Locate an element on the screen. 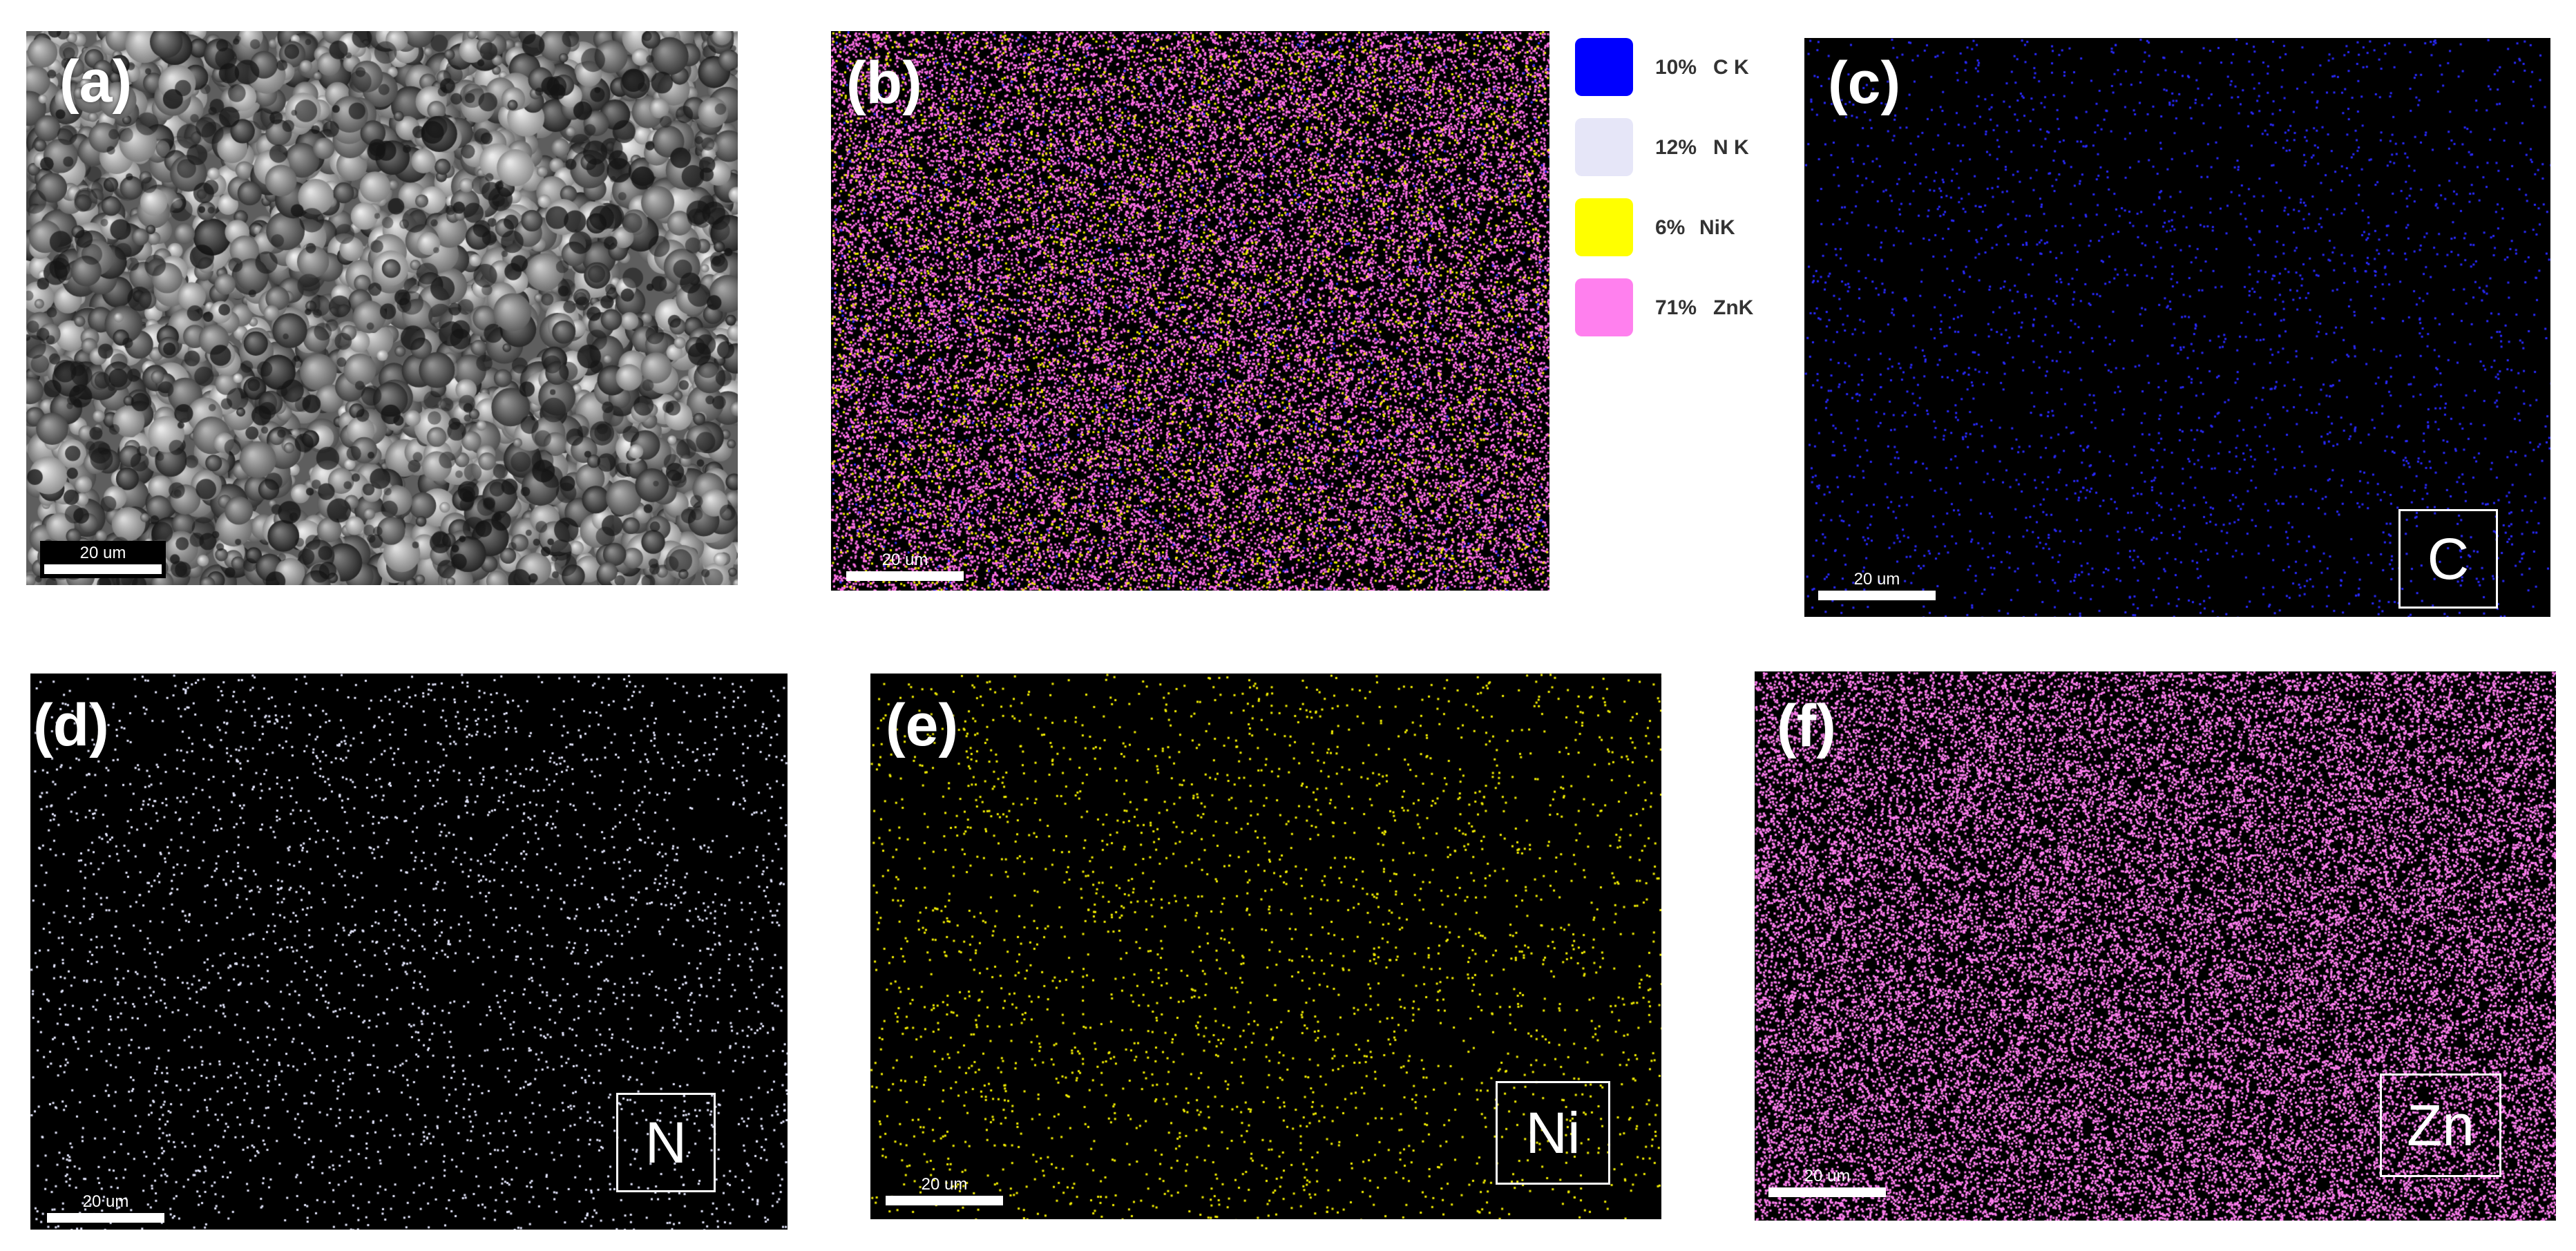  element-symbol: N is located at coordinates (666, 1142).